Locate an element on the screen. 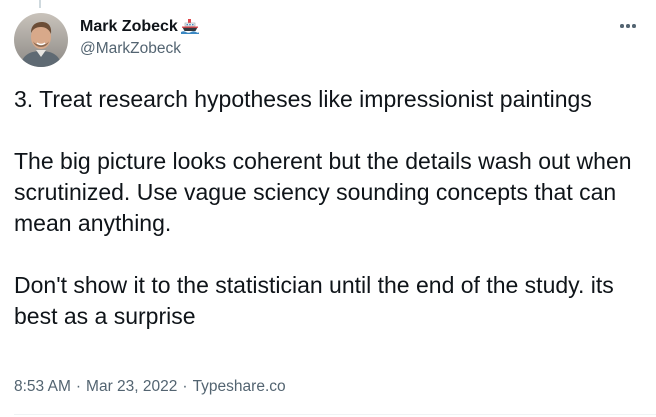  more-options-button is located at coordinates (628, 26).